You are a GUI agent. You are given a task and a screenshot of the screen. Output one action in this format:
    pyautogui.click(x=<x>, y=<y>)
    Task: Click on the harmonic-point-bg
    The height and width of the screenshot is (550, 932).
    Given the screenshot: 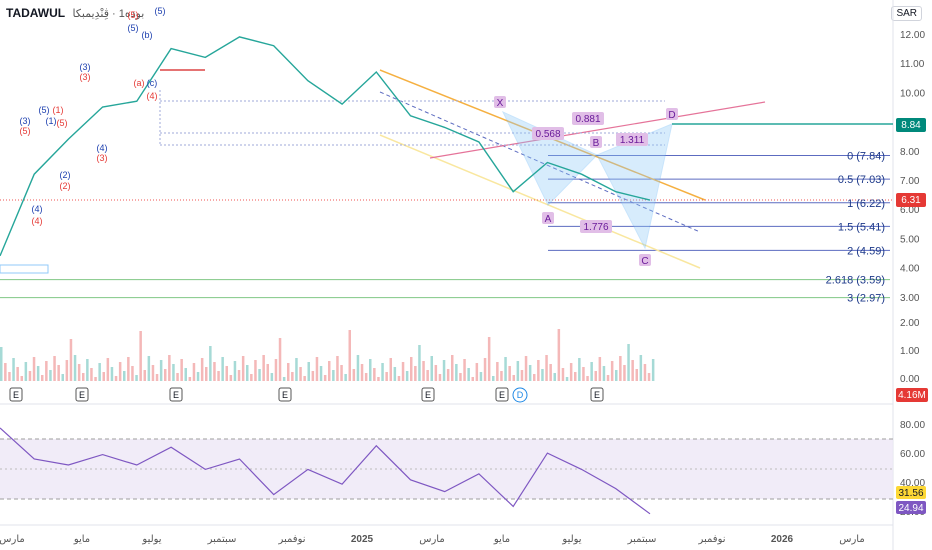 What is the action you would take?
    pyautogui.click(x=500, y=102)
    